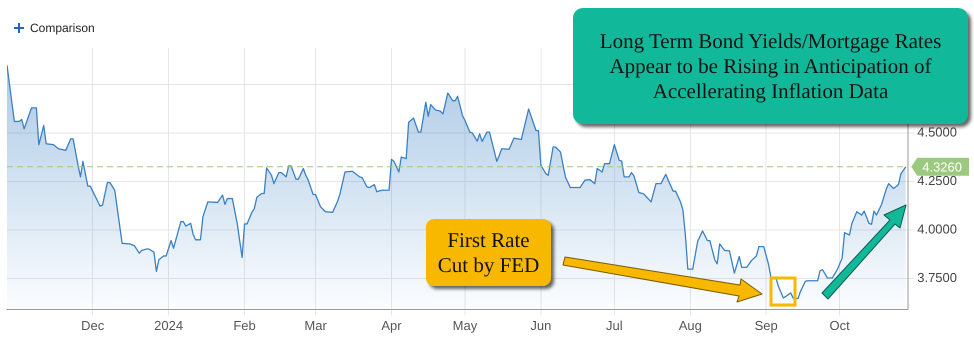 Image resolution: width=974 pixels, height=342 pixels. I want to click on x-tick-label: 2024, so click(169, 325).